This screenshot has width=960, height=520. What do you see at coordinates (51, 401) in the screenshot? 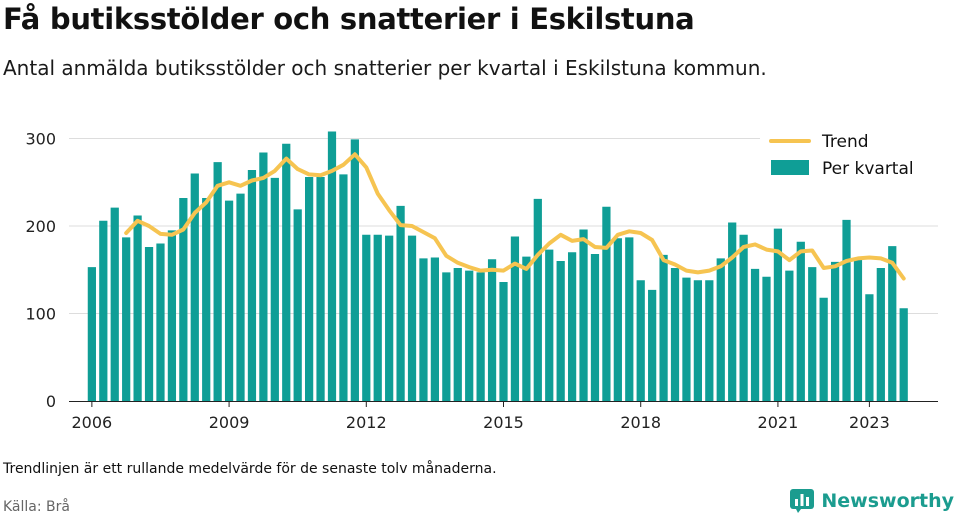
I see `y-tick-label: 0` at bounding box center [51, 401].